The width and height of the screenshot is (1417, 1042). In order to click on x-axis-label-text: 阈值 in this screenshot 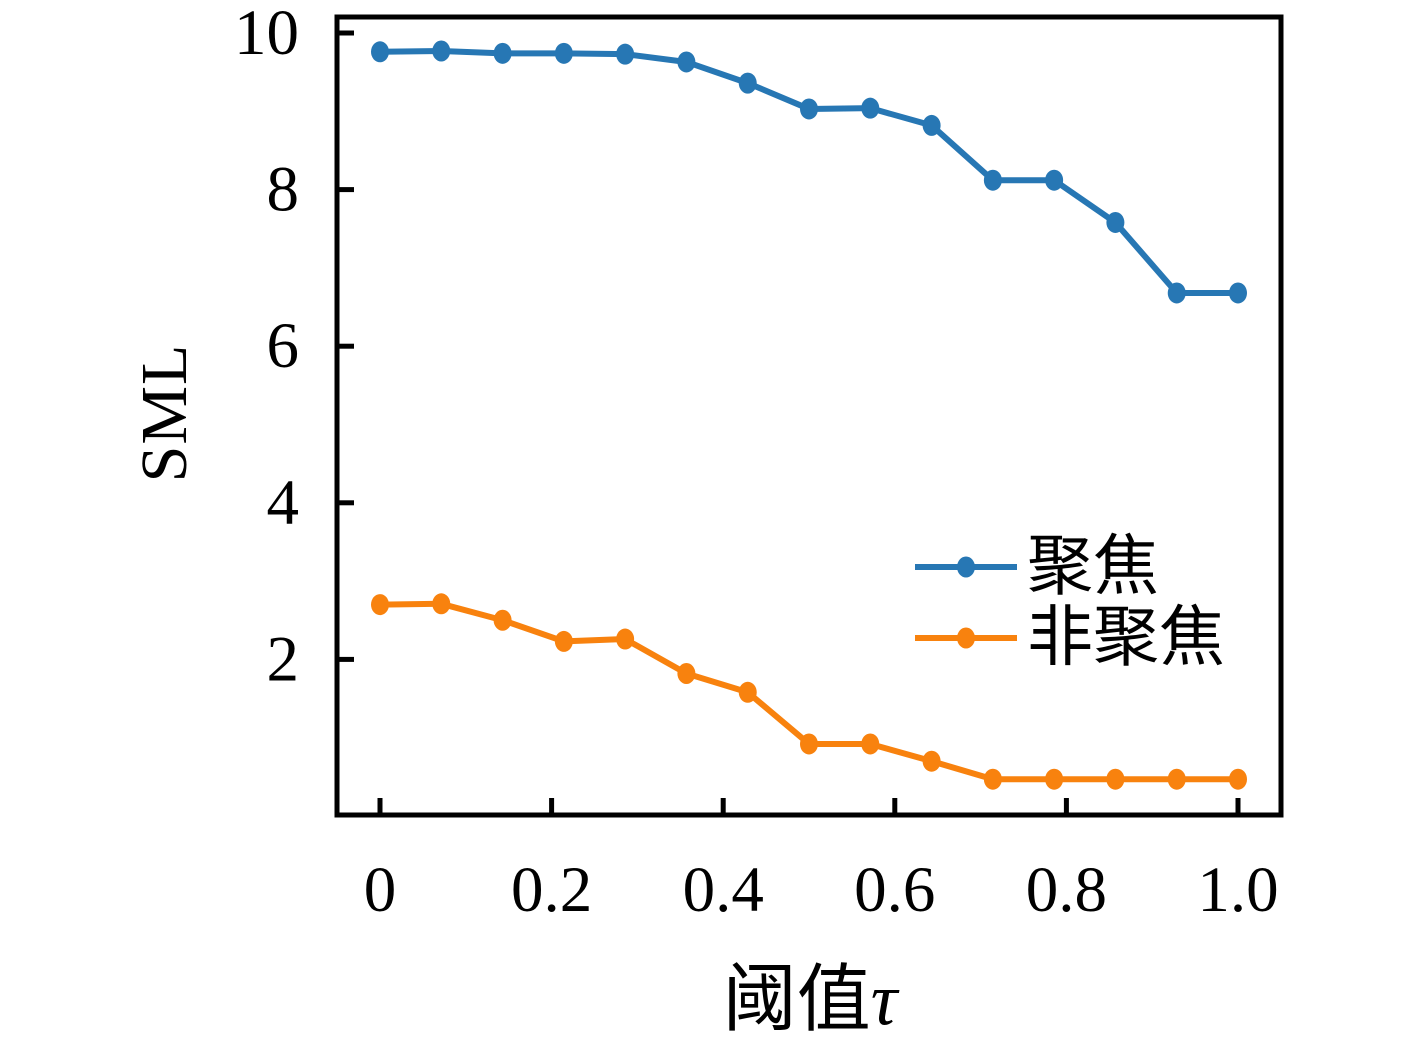, I will do `click(796, 1000)`.